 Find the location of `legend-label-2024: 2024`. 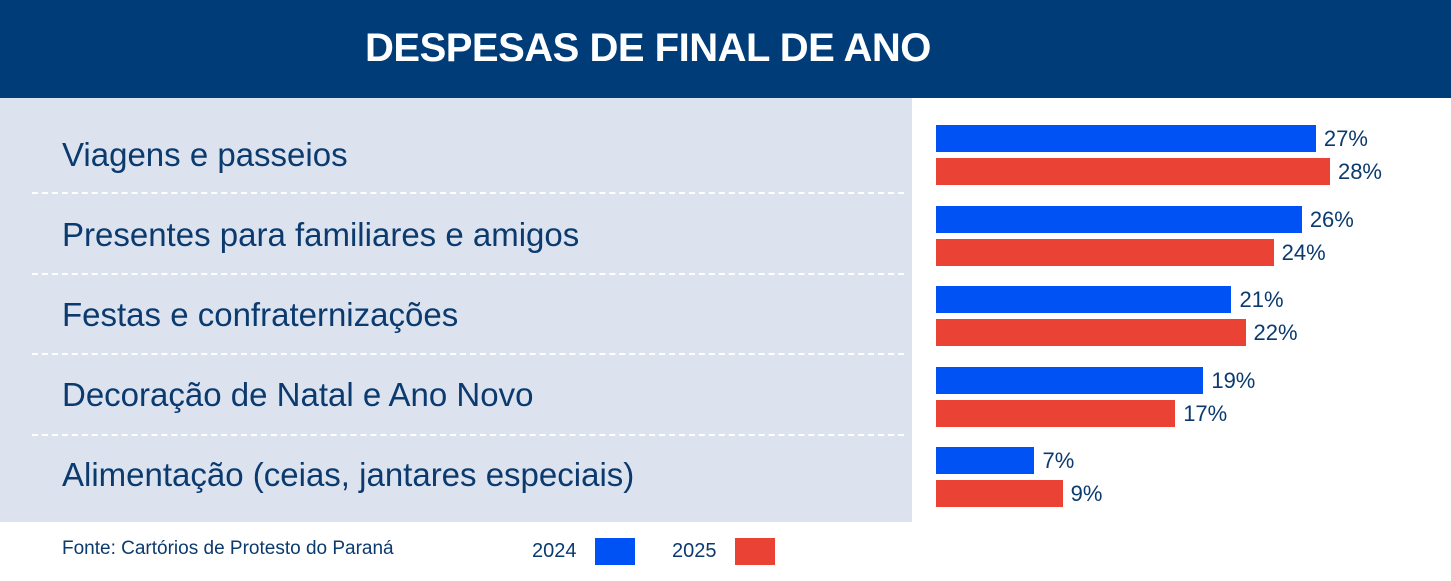

legend-label-2024: 2024 is located at coordinates (554, 551).